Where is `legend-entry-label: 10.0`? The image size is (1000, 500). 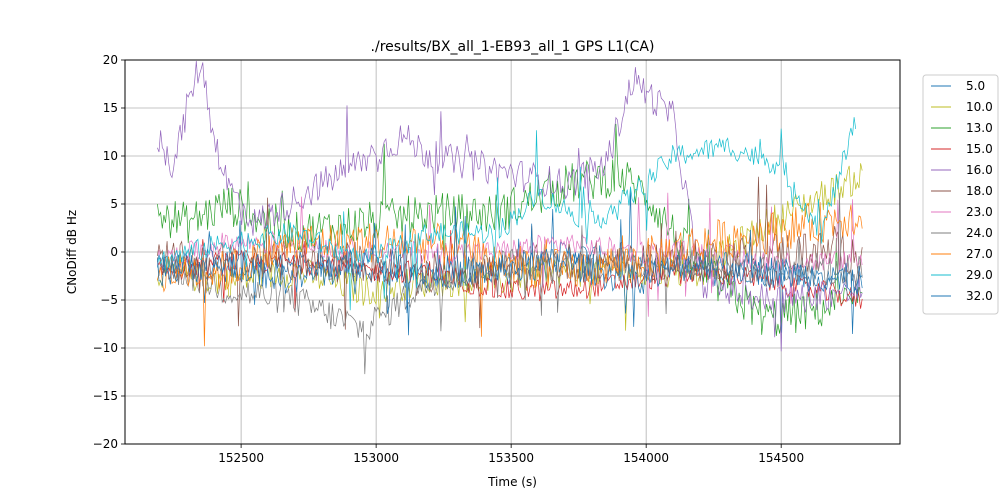 legend-entry-label: 10.0 is located at coordinates (979, 107).